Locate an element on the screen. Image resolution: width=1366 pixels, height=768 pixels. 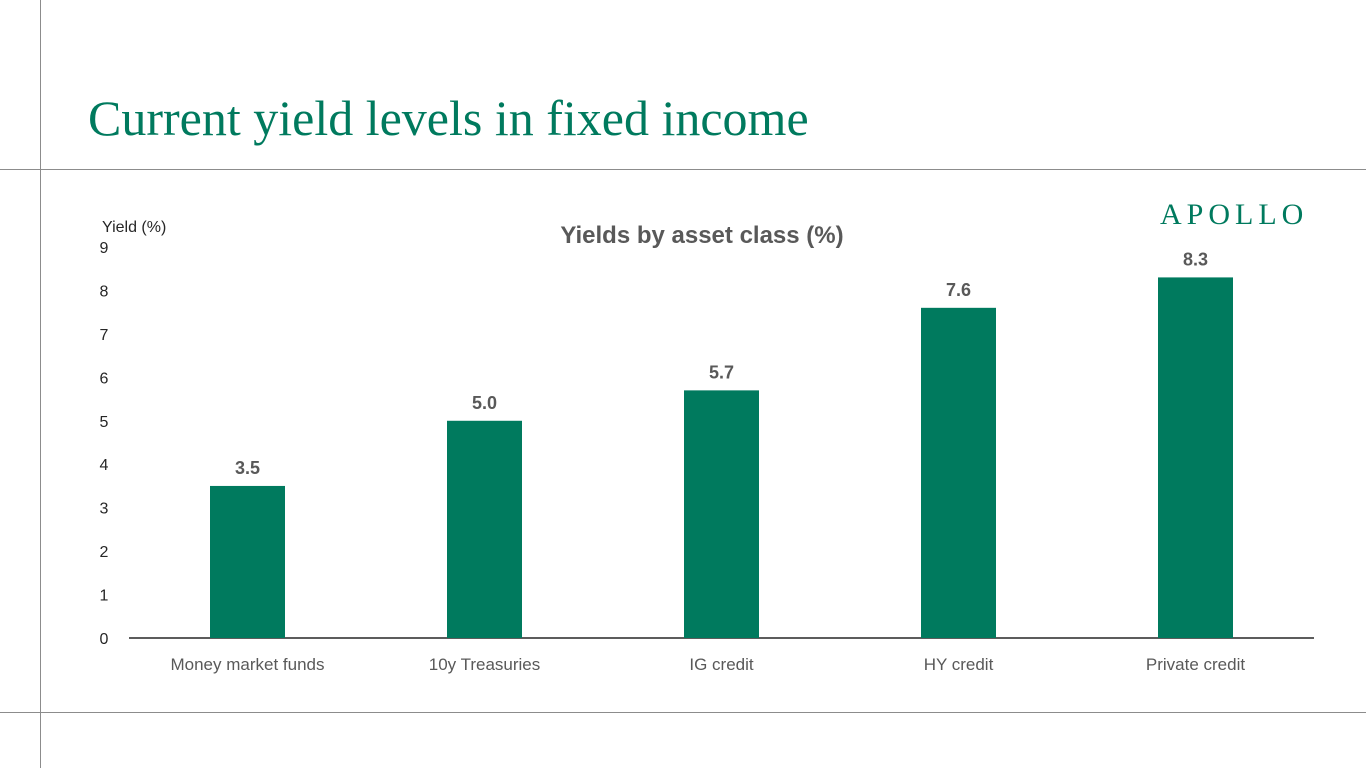
bar-value-label: 8.3 is located at coordinates (1195, 259).